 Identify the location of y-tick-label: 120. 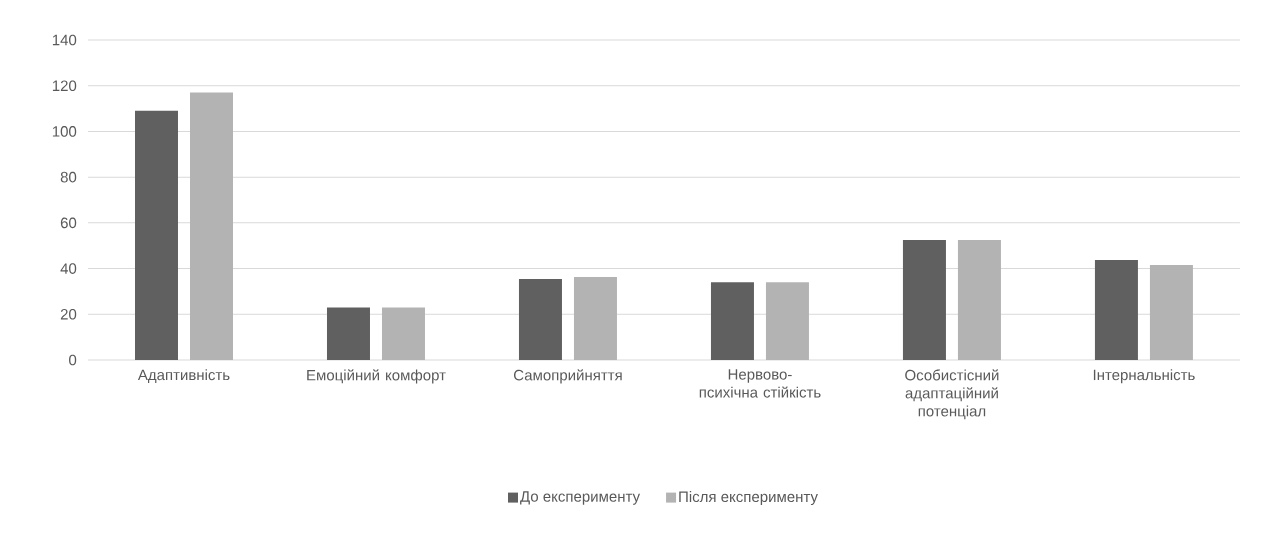
(64, 86).